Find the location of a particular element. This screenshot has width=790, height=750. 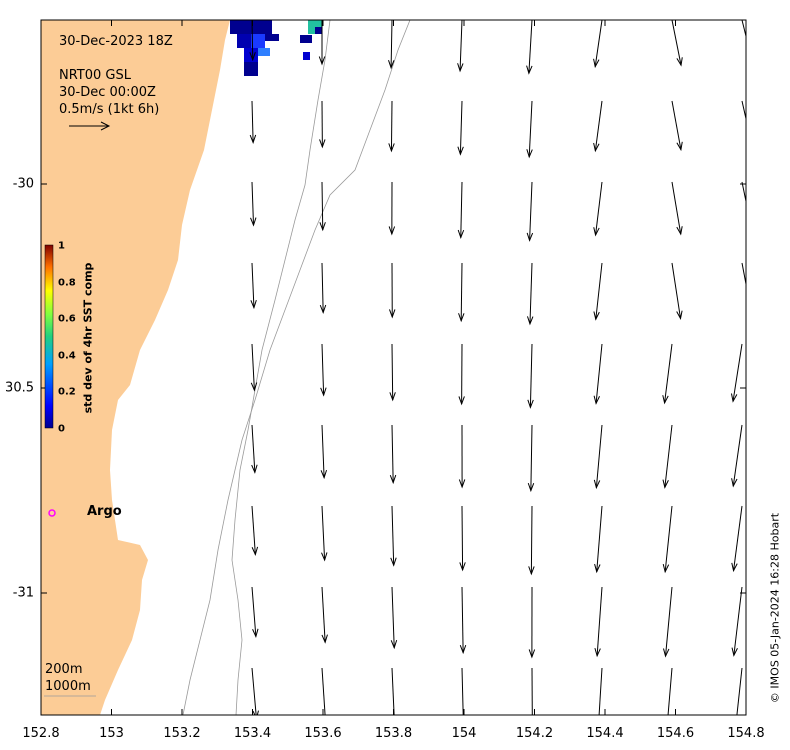

colorbar-tick-label: 0.8 is located at coordinates (67, 282).